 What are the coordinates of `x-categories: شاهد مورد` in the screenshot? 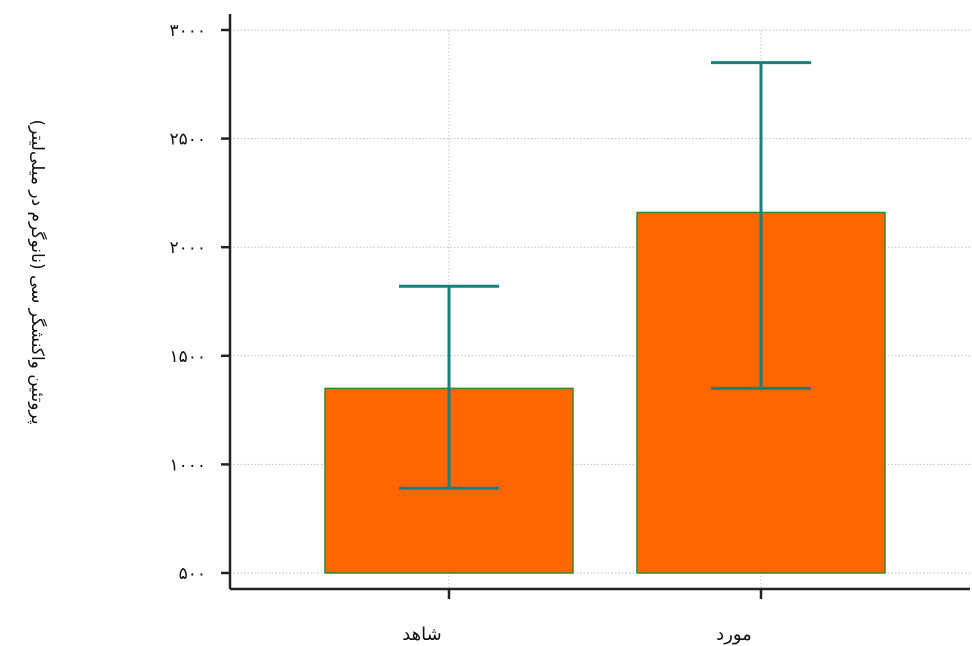 It's located at (582, 617).